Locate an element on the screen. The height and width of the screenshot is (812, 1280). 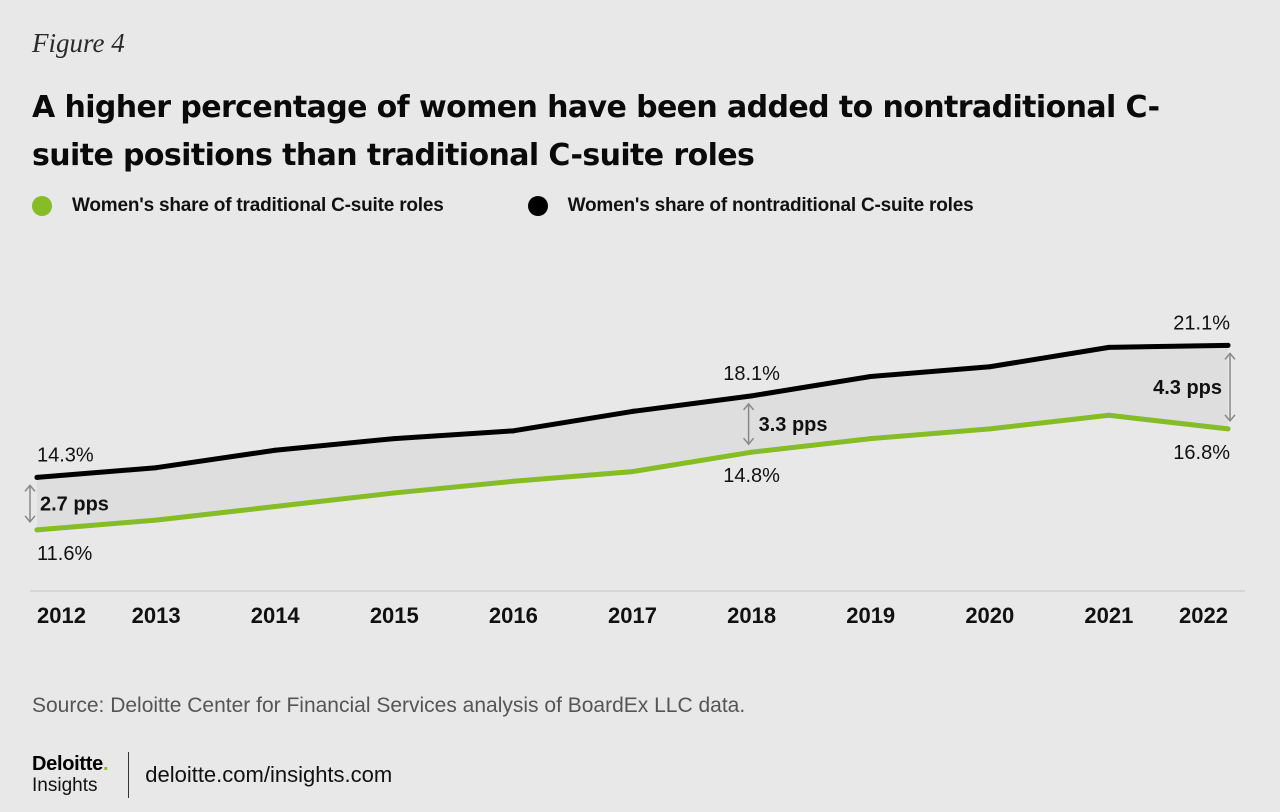
data-point-0-2015 is located at coordinates (394, 493).